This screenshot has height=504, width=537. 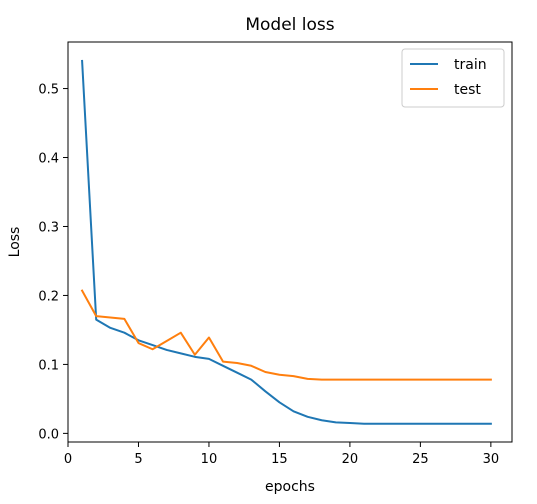 What do you see at coordinates (470, 65) in the screenshot?
I see `legend-label-train: train` at bounding box center [470, 65].